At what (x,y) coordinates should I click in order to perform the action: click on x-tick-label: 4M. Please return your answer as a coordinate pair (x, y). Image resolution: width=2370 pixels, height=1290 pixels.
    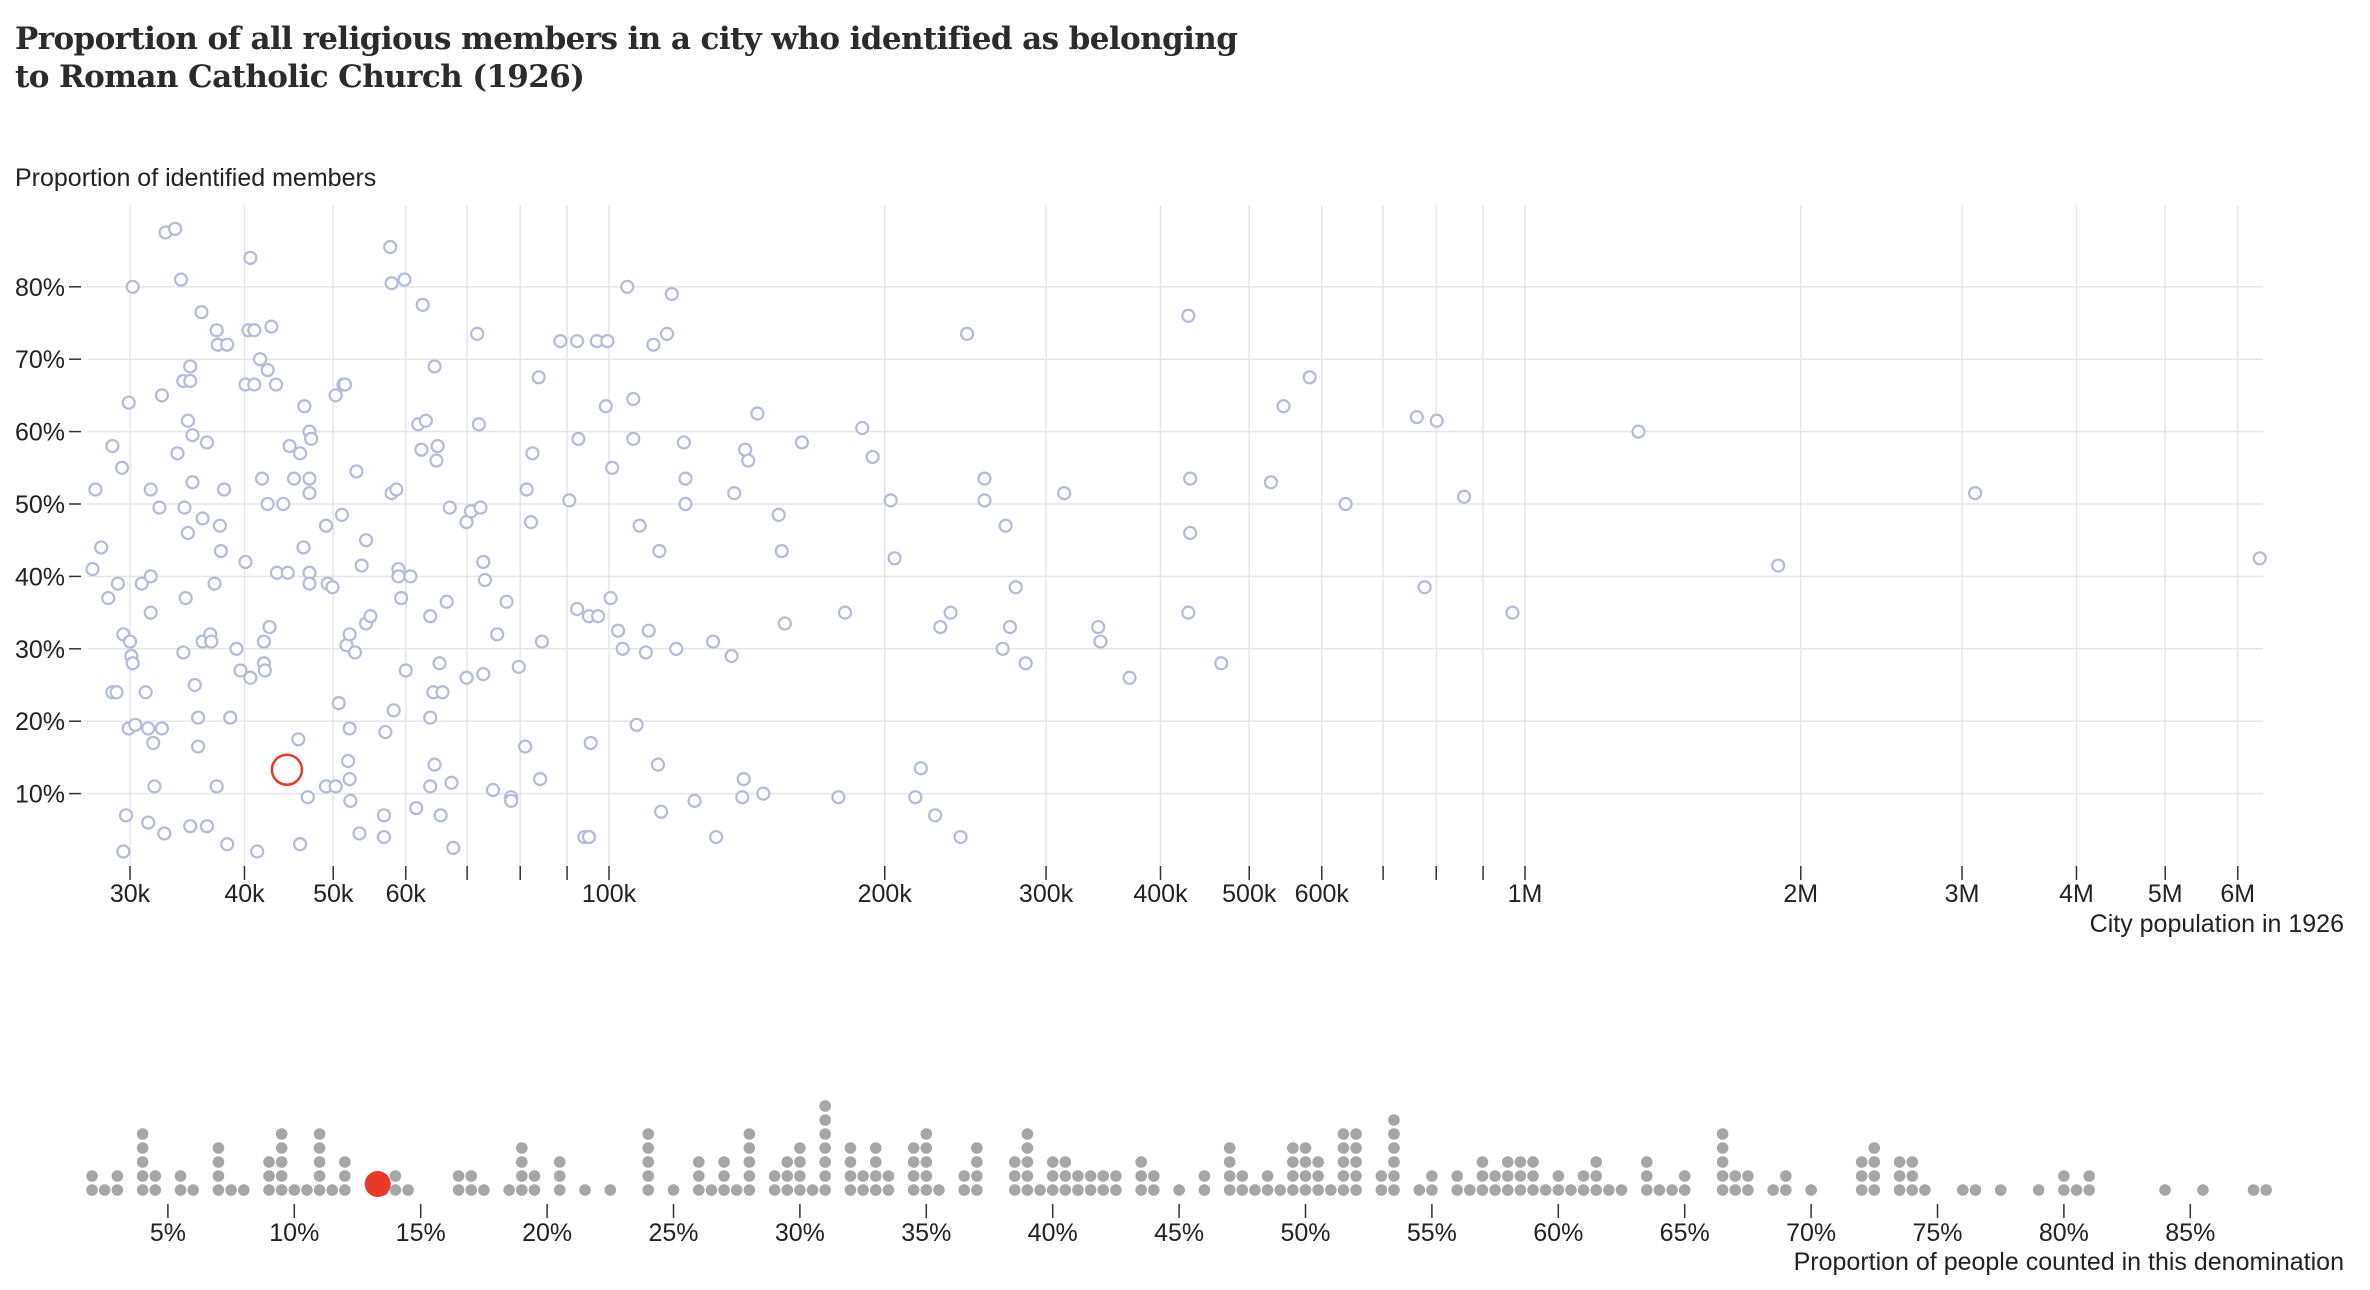
    Looking at the image, I should click on (2076, 894).